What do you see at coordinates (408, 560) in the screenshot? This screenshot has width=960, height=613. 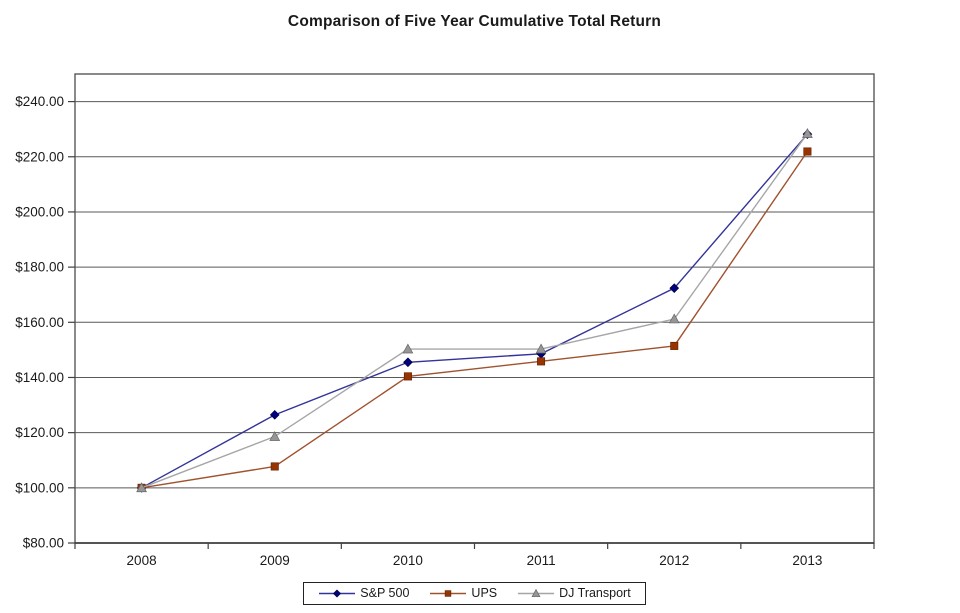 I see `x-axis-label: 2010` at bounding box center [408, 560].